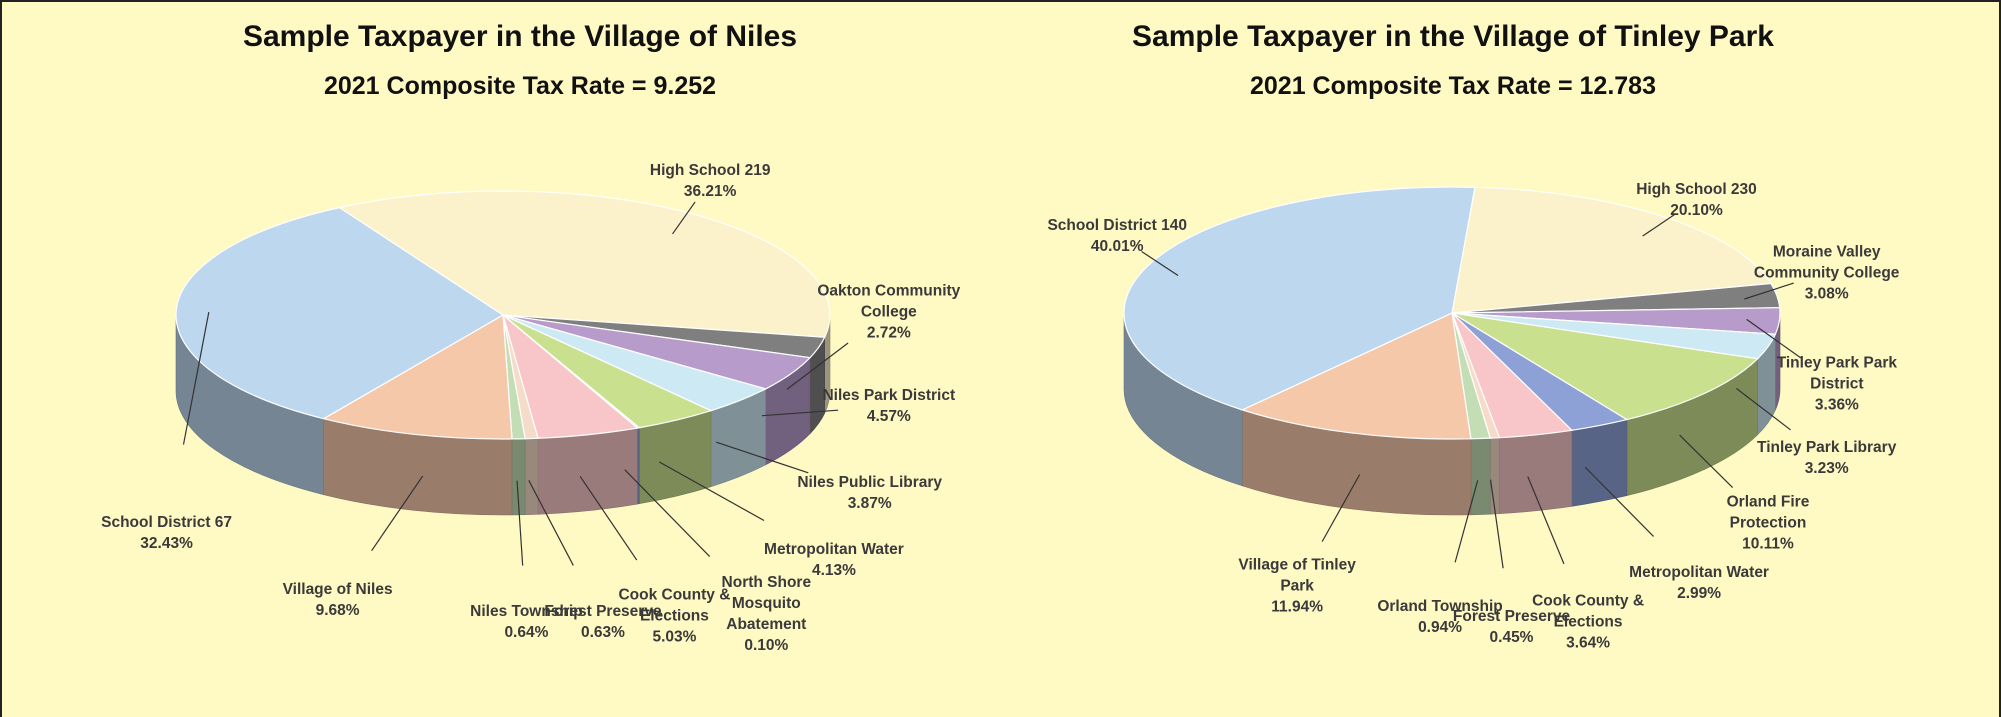 The height and width of the screenshot is (717, 2001). What do you see at coordinates (1768, 512) in the screenshot?
I see `slice-name: Orland Fire Protection` at bounding box center [1768, 512].